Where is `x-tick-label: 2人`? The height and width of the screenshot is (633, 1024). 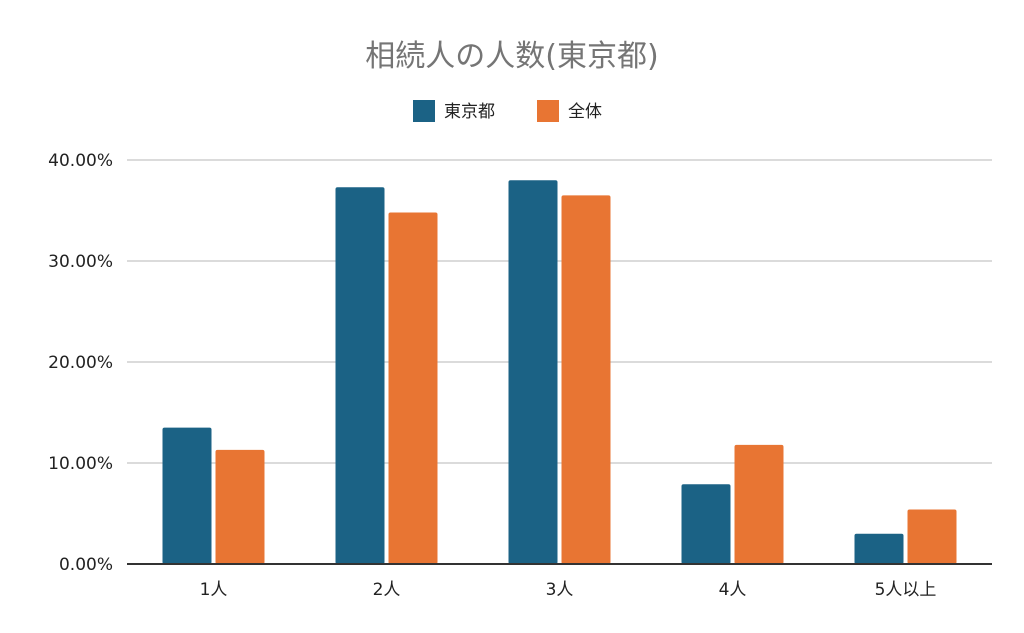
x-tick-label: 2人 is located at coordinates (387, 590).